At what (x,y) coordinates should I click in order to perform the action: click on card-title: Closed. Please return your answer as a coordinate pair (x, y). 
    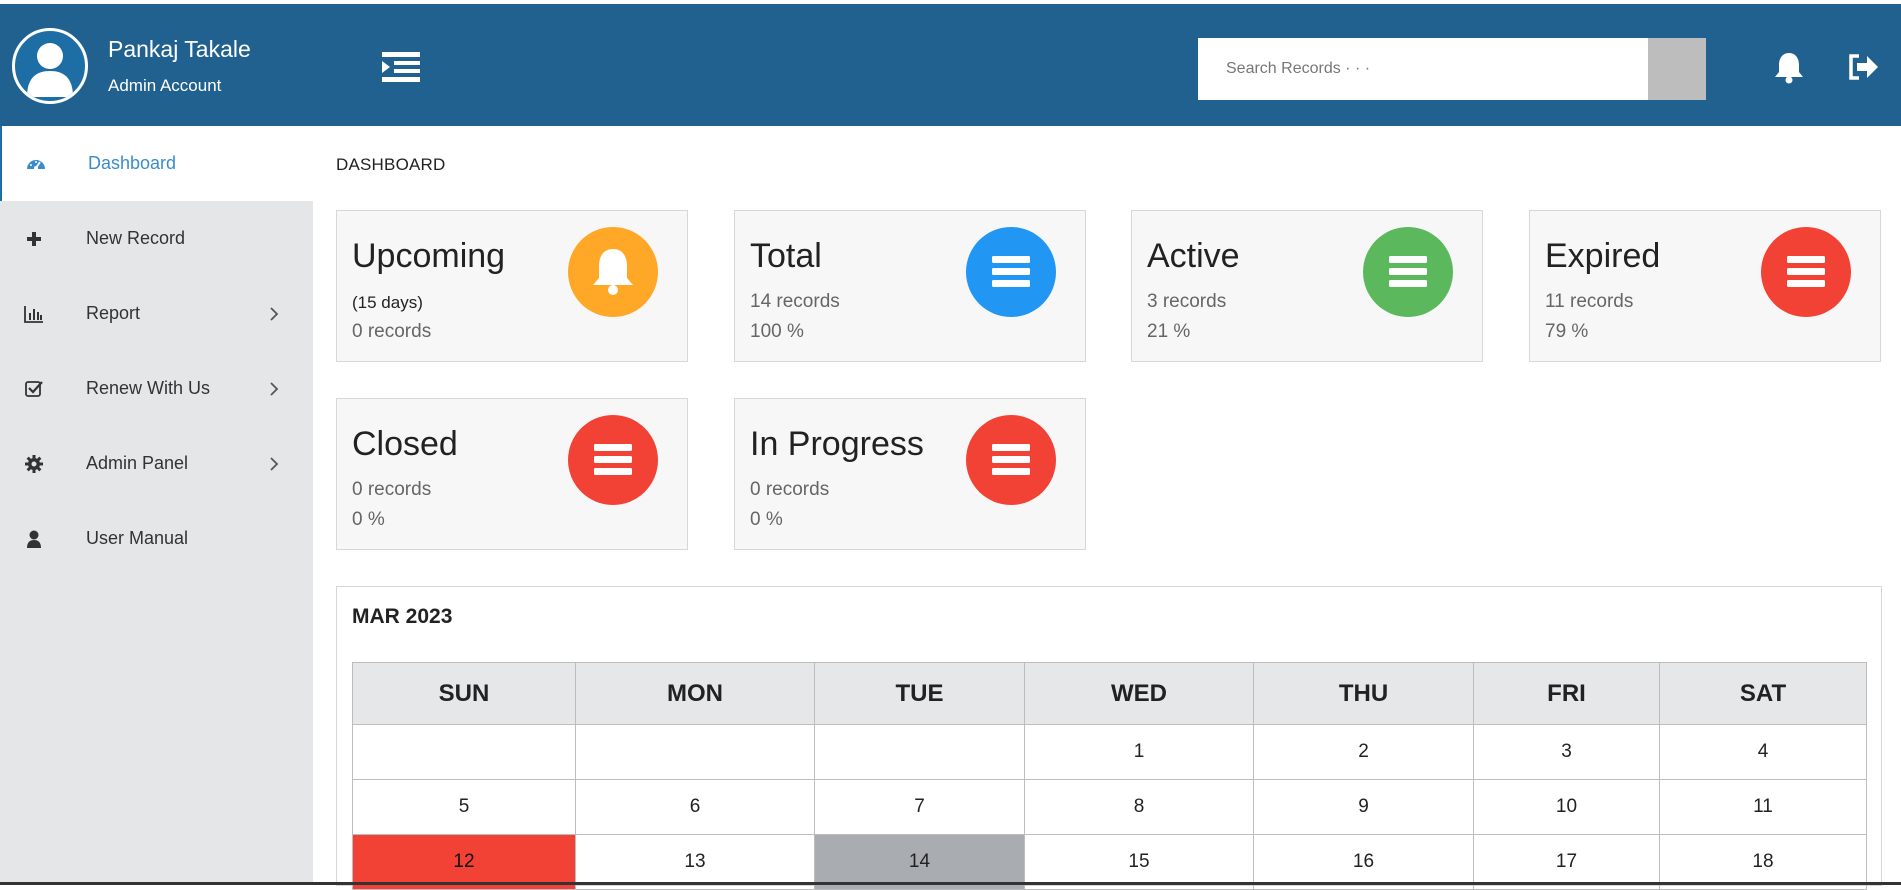
    Looking at the image, I should click on (405, 444).